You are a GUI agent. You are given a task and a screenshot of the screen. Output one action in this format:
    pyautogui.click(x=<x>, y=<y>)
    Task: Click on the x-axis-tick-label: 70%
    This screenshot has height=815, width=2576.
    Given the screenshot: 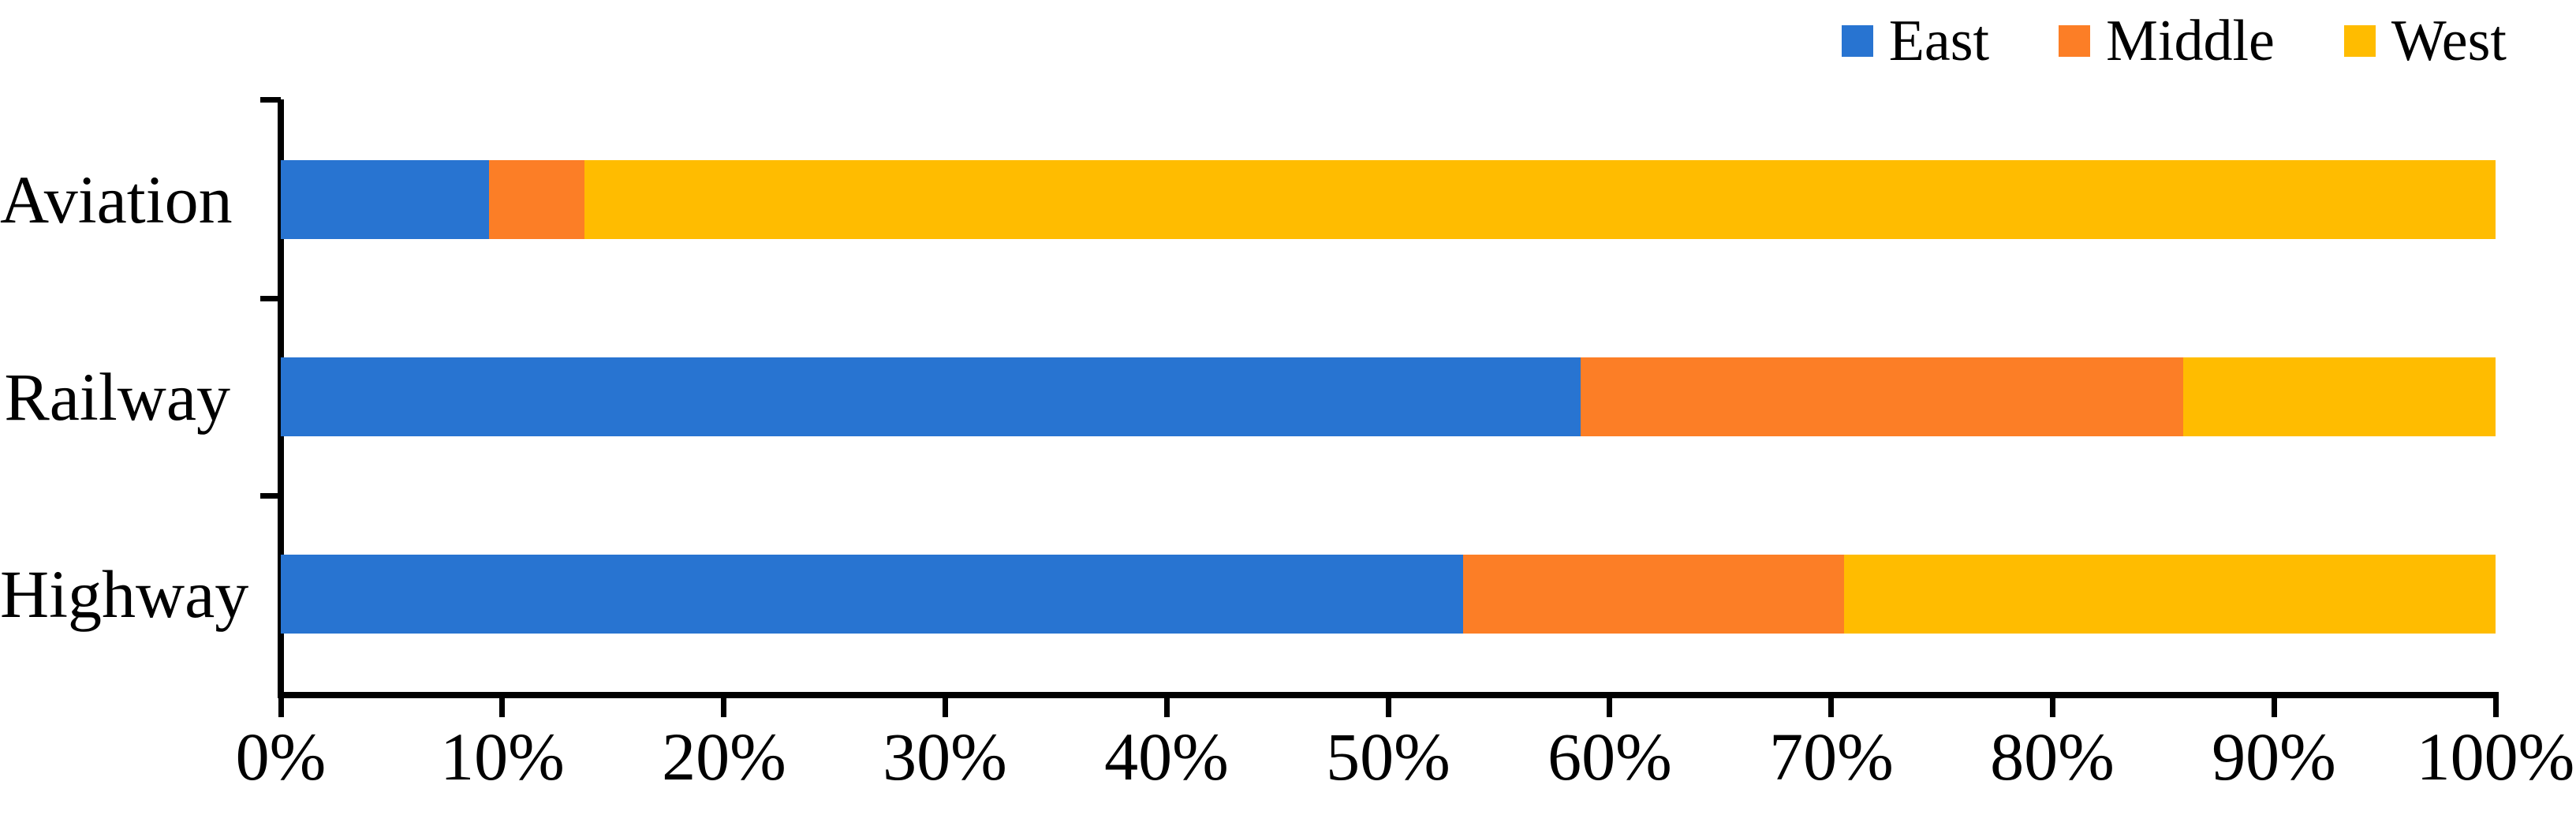 What is the action you would take?
    pyautogui.click(x=1831, y=756)
    